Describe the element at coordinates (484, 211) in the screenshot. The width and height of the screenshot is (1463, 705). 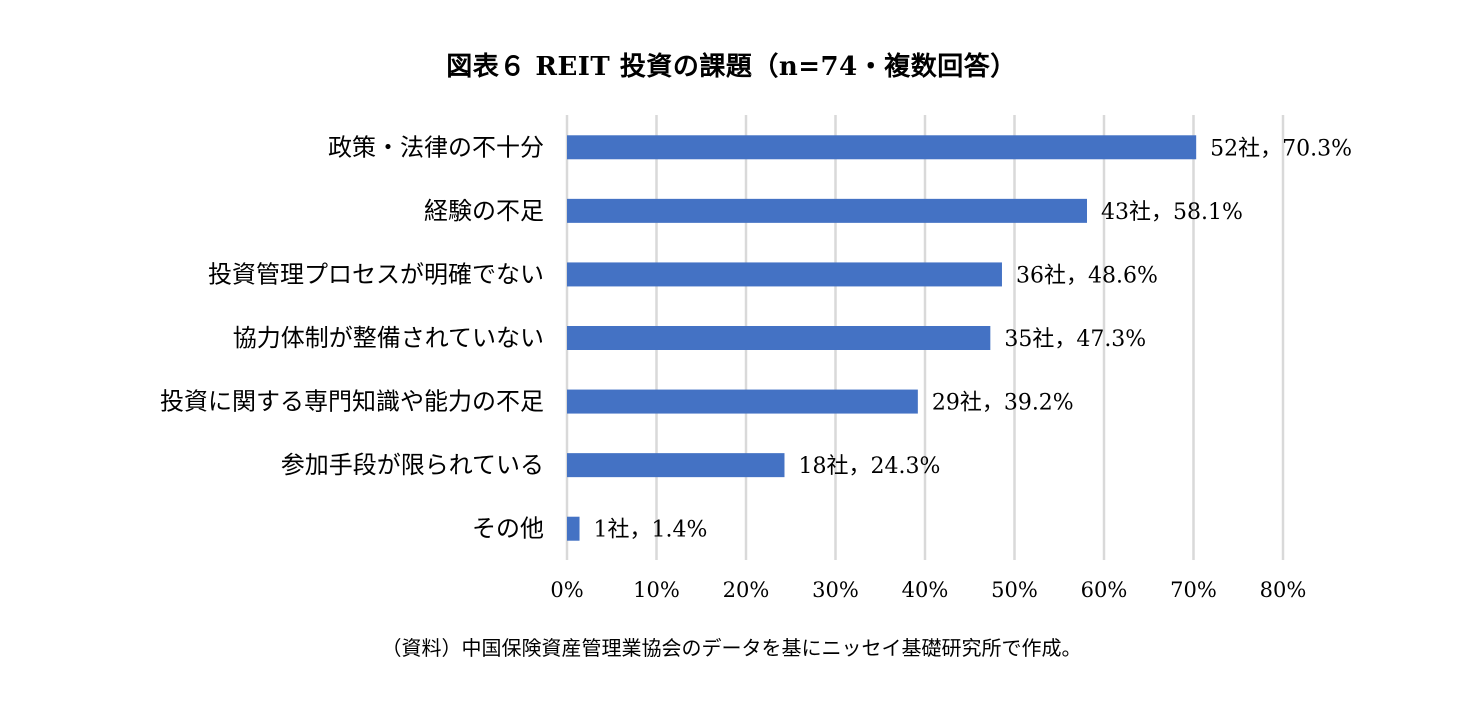
I see `category-label: 経験の不足` at that location.